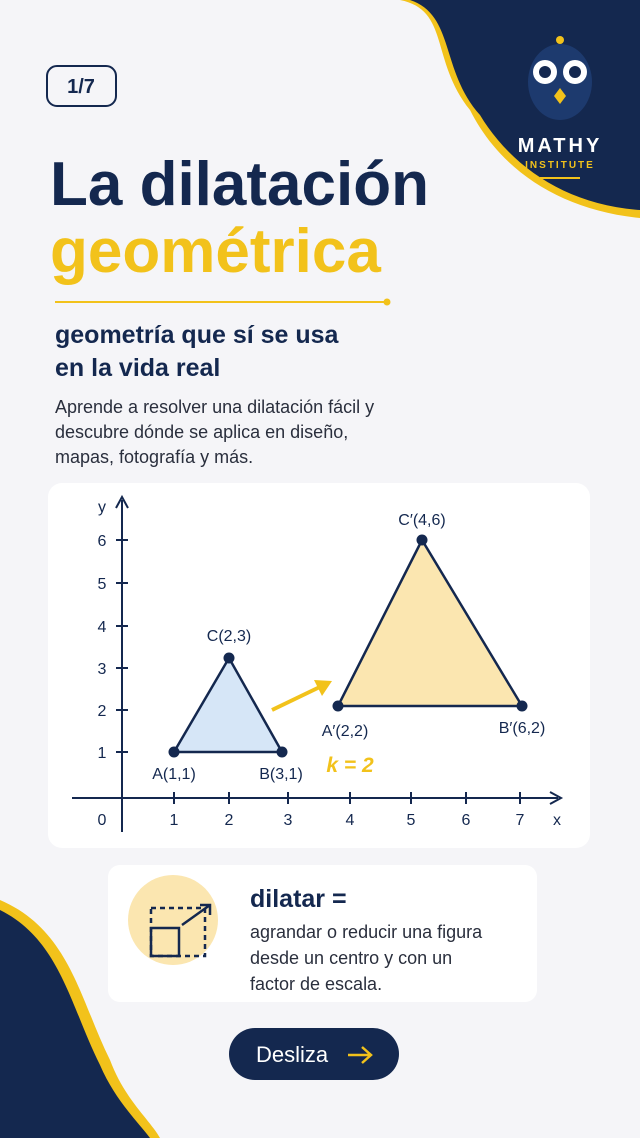 This screenshot has height=1138, width=640. Describe the element at coordinates (466, 820) in the screenshot. I see `x-tick-label: 6` at that location.